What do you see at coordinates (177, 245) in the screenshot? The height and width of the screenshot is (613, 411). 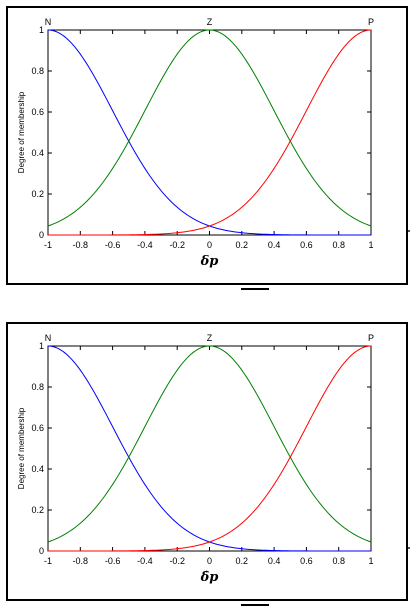 I see `chart-0-xtick-label: -0.2` at bounding box center [177, 245].